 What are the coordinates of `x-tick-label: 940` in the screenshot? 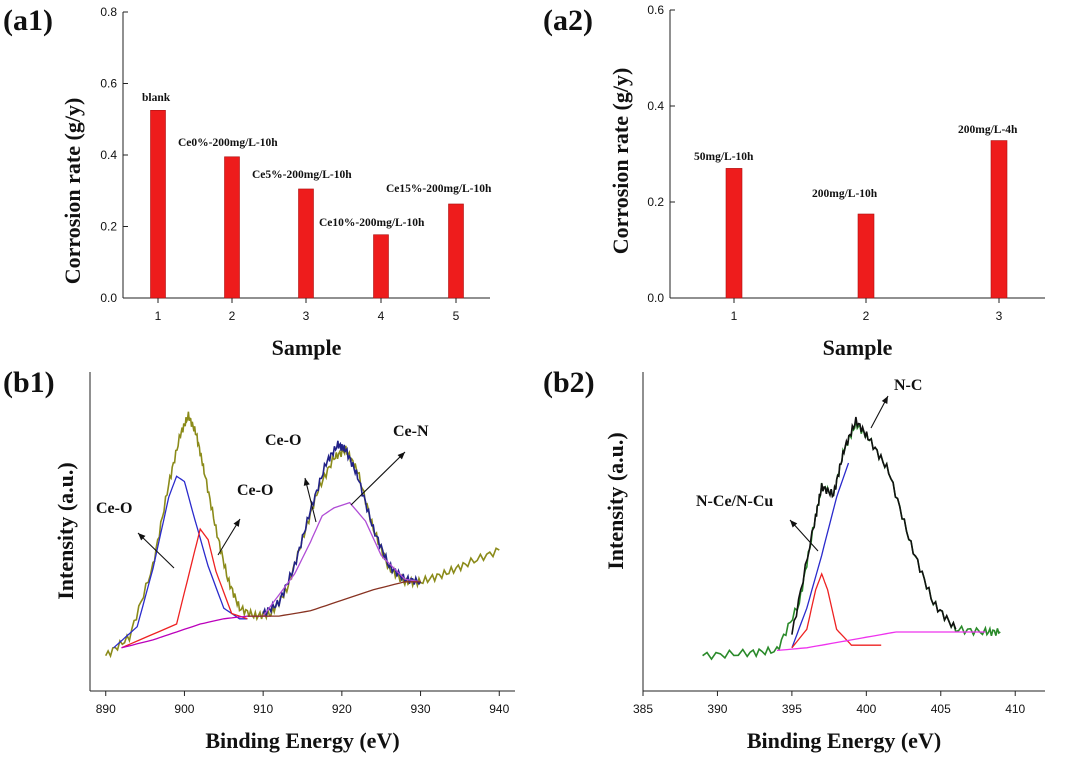 It's located at (499, 709).